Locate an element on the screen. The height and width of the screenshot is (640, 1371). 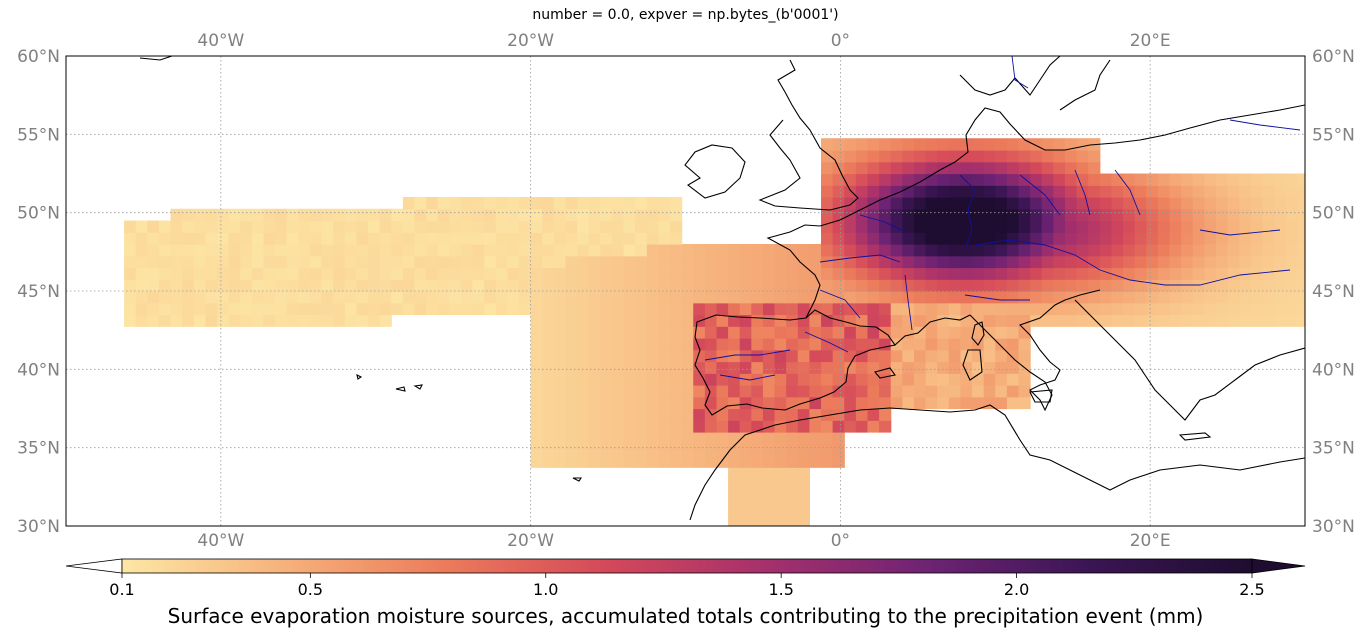
island-baleares is located at coordinates (885, 373).